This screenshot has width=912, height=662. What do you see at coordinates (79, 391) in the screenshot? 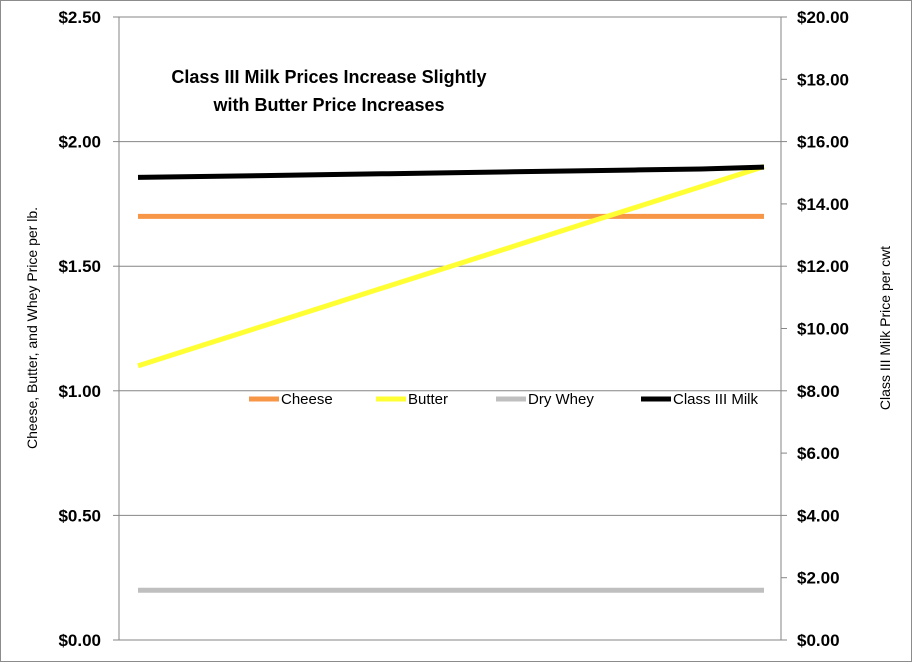
I see `left-tick-label: $1.00` at bounding box center [79, 391].